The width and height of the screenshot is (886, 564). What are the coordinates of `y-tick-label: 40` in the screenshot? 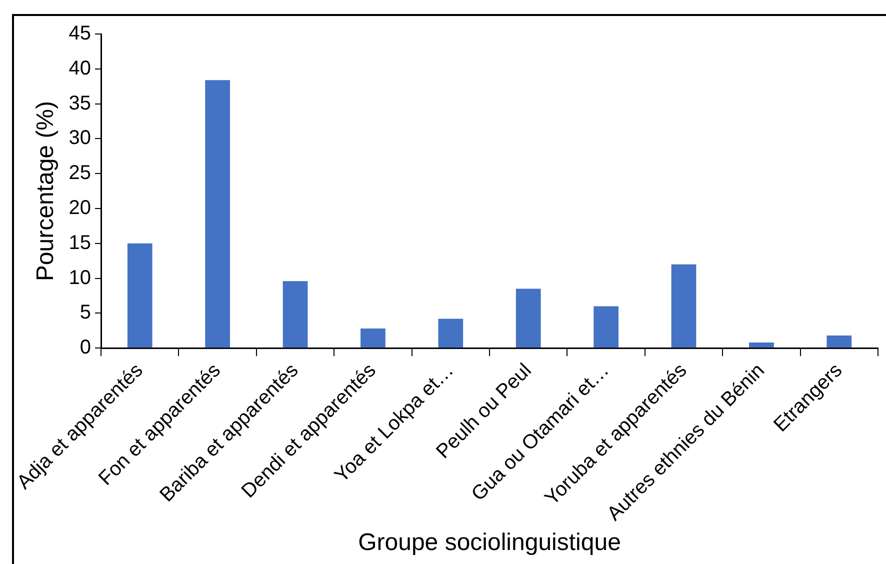 It's located at (80, 68).